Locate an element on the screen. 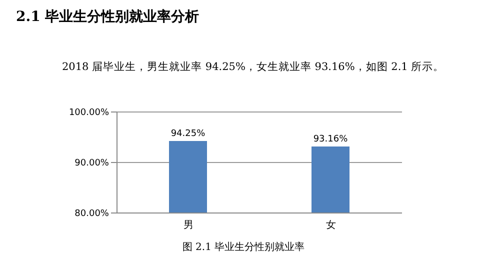 The width and height of the screenshot is (487, 267). y-tick-label: 80.00% is located at coordinates (92, 214).